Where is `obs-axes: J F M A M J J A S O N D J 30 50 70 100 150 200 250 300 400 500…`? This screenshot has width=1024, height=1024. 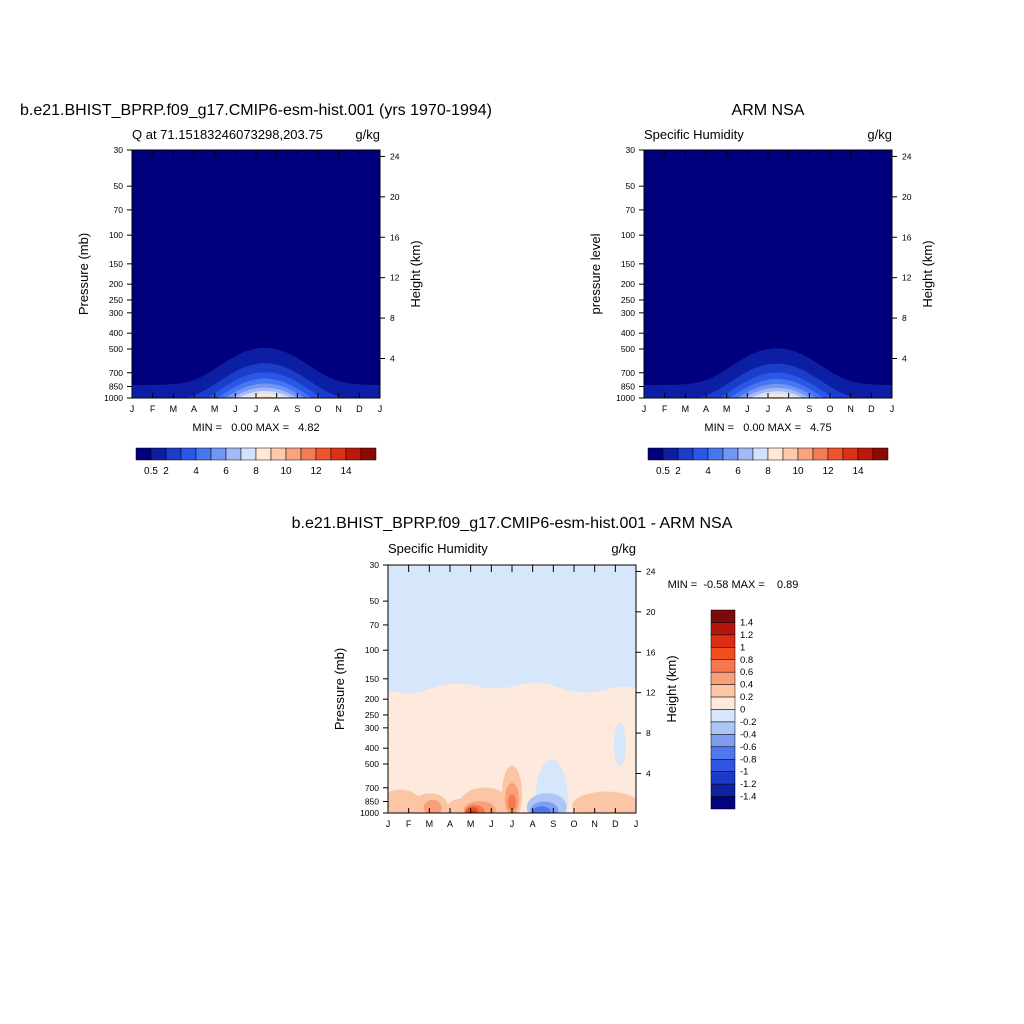
obs-axes: J F M A M J J A S O N D J 30 50 70 100 150 200 250 300 400 500… is located at coordinates (764, 279).